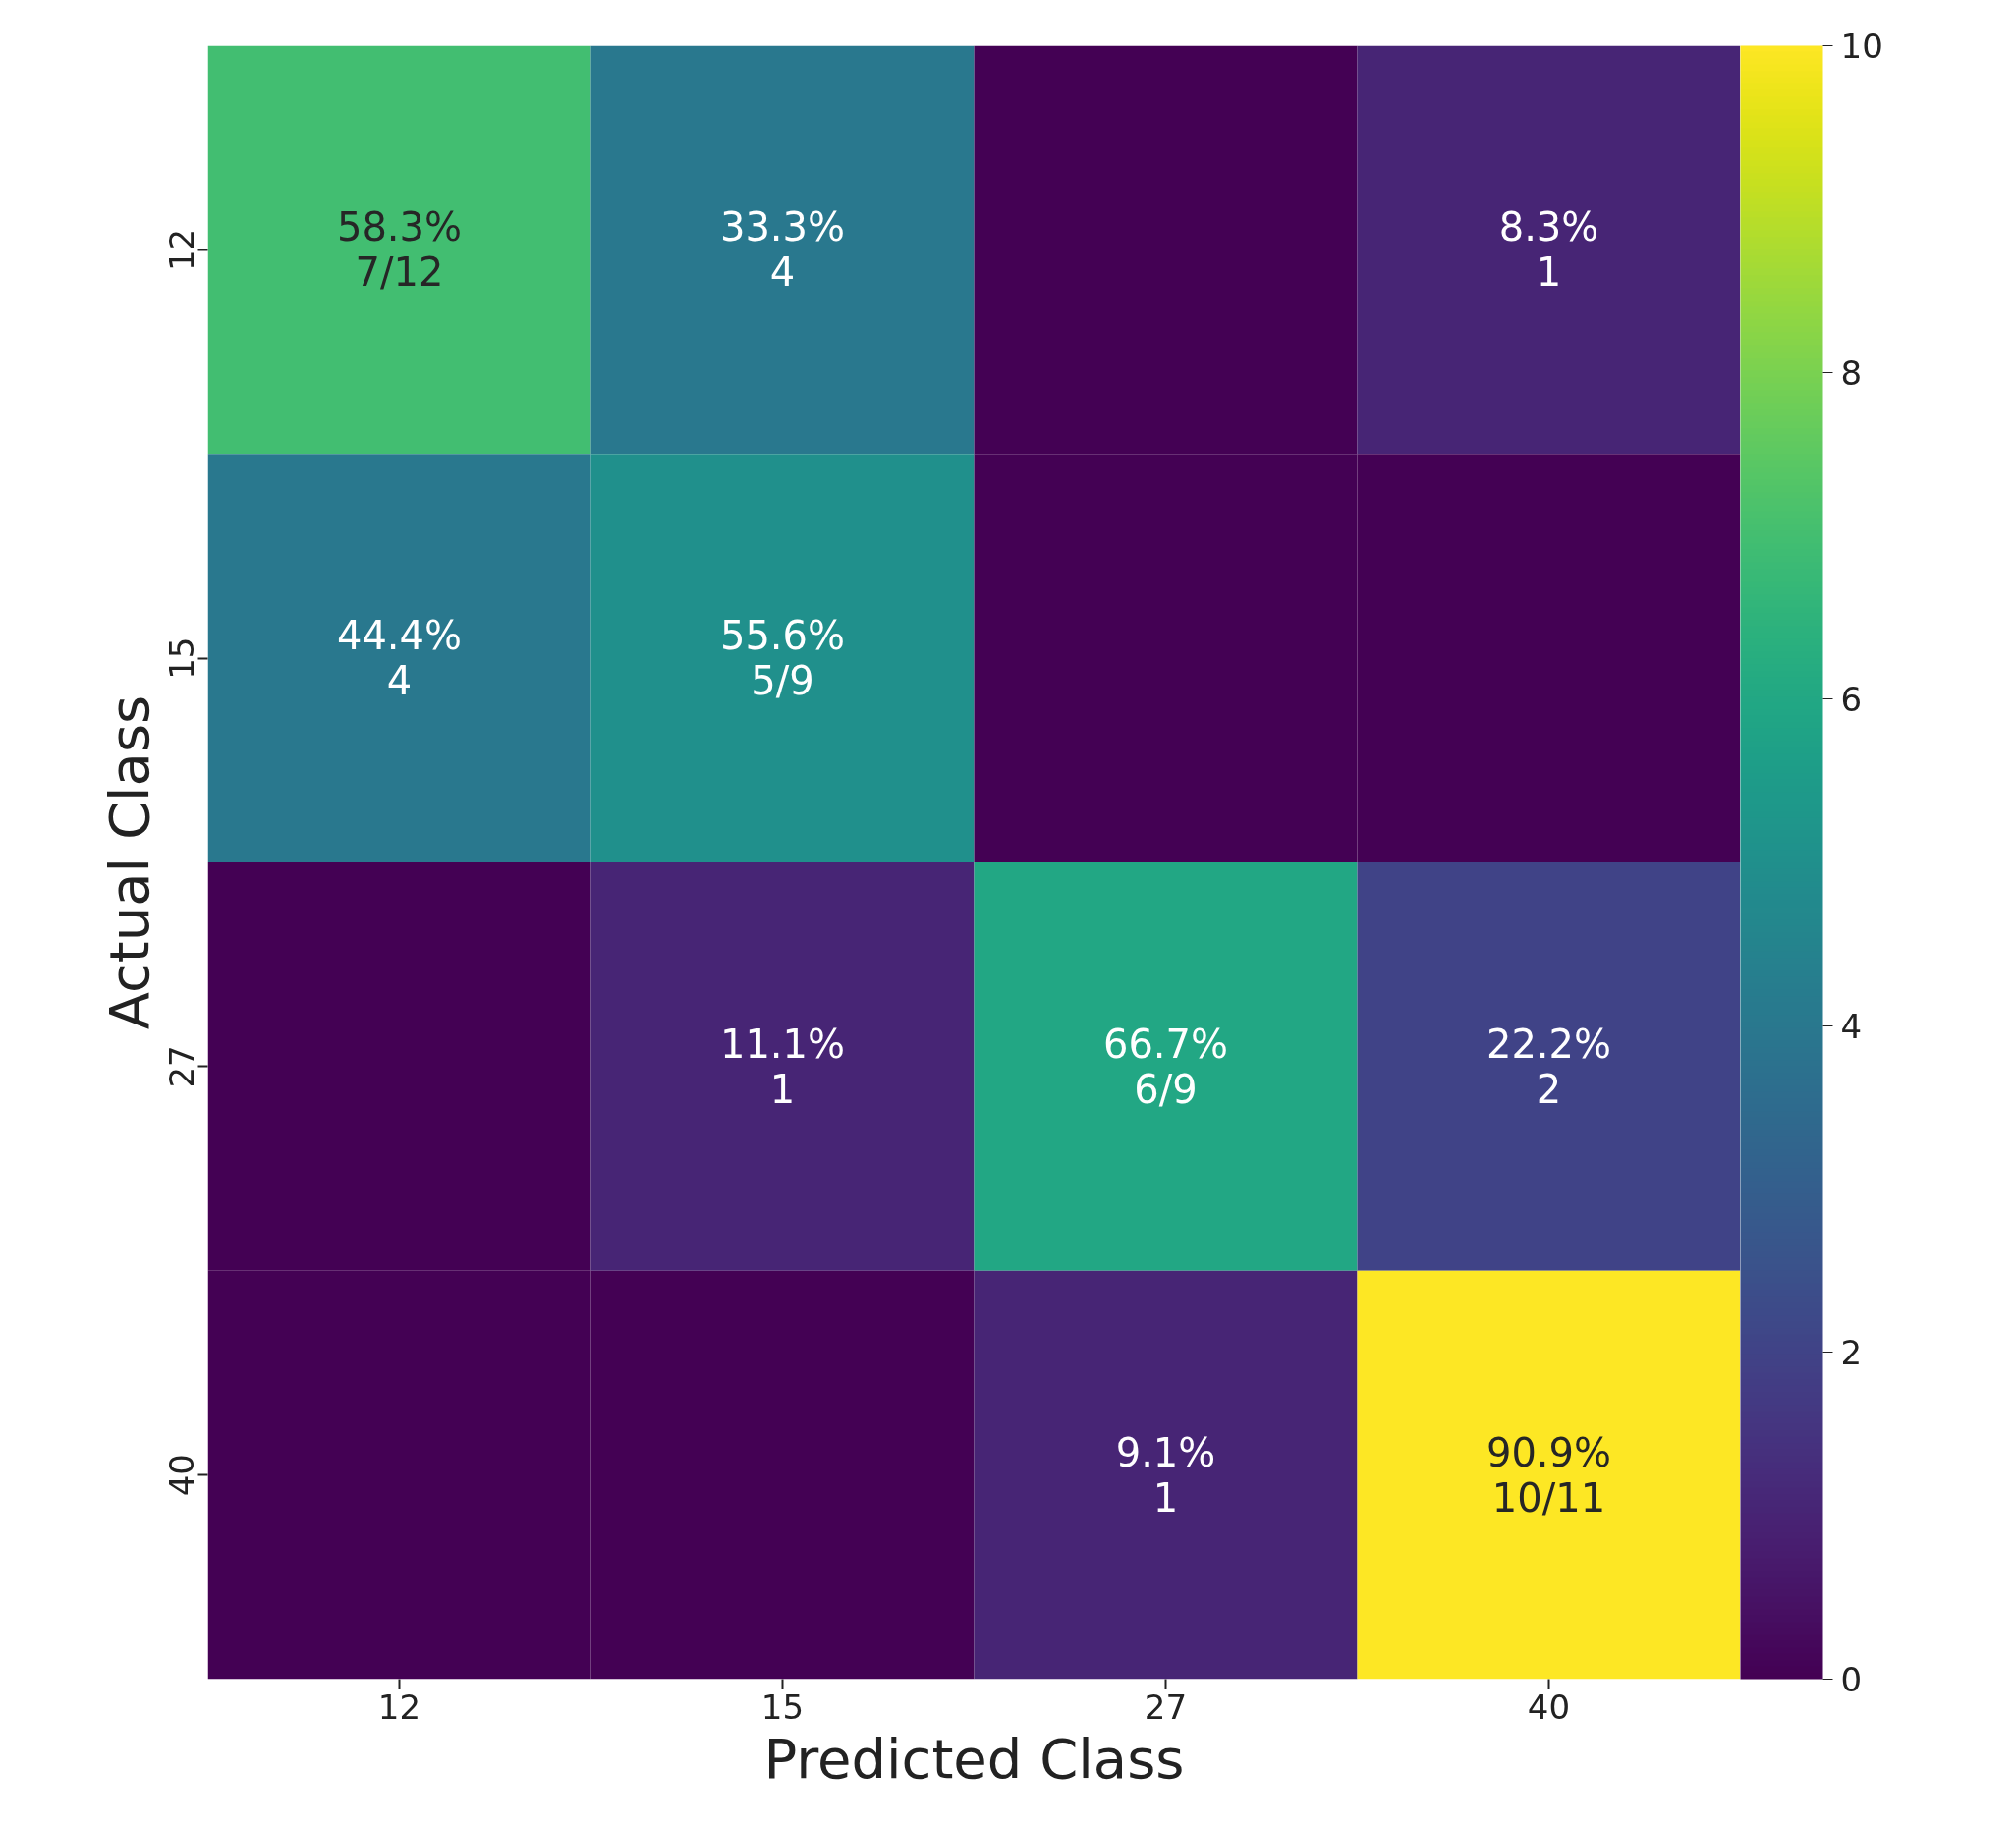  What do you see at coordinates (782, 1067) in the screenshot?
I see `data-label: 11.1% 1` at bounding box center [782, 1067].